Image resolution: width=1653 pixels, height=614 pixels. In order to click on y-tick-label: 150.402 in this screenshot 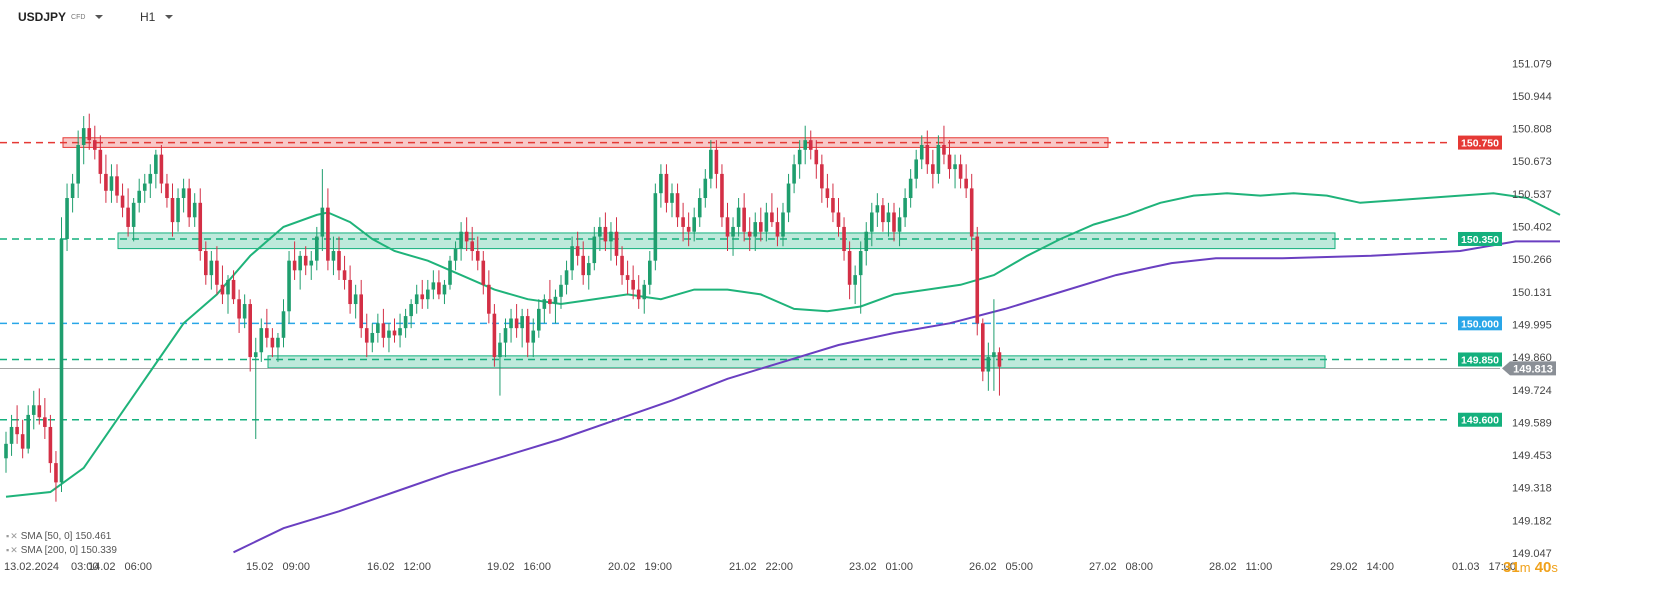, I will do `click(1532, 227)`.